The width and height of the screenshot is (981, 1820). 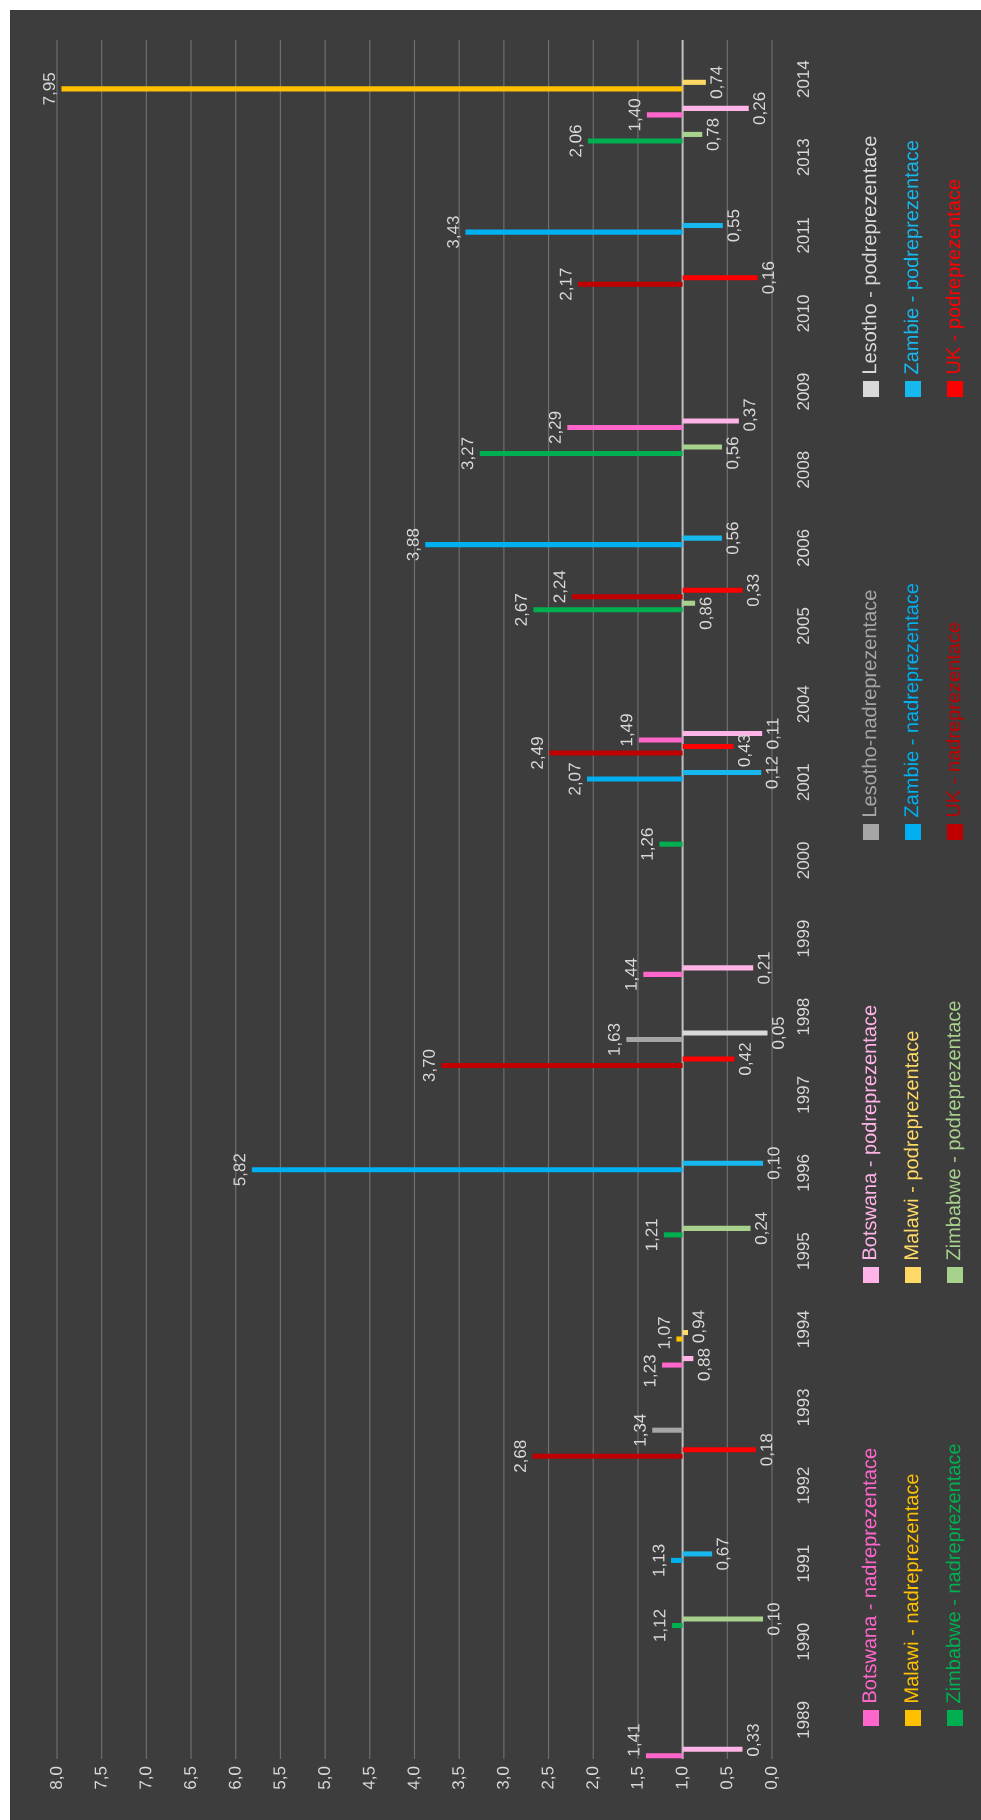 I want to click on text: Lesotho-nadreprezentace, so click(x=871, y=703).